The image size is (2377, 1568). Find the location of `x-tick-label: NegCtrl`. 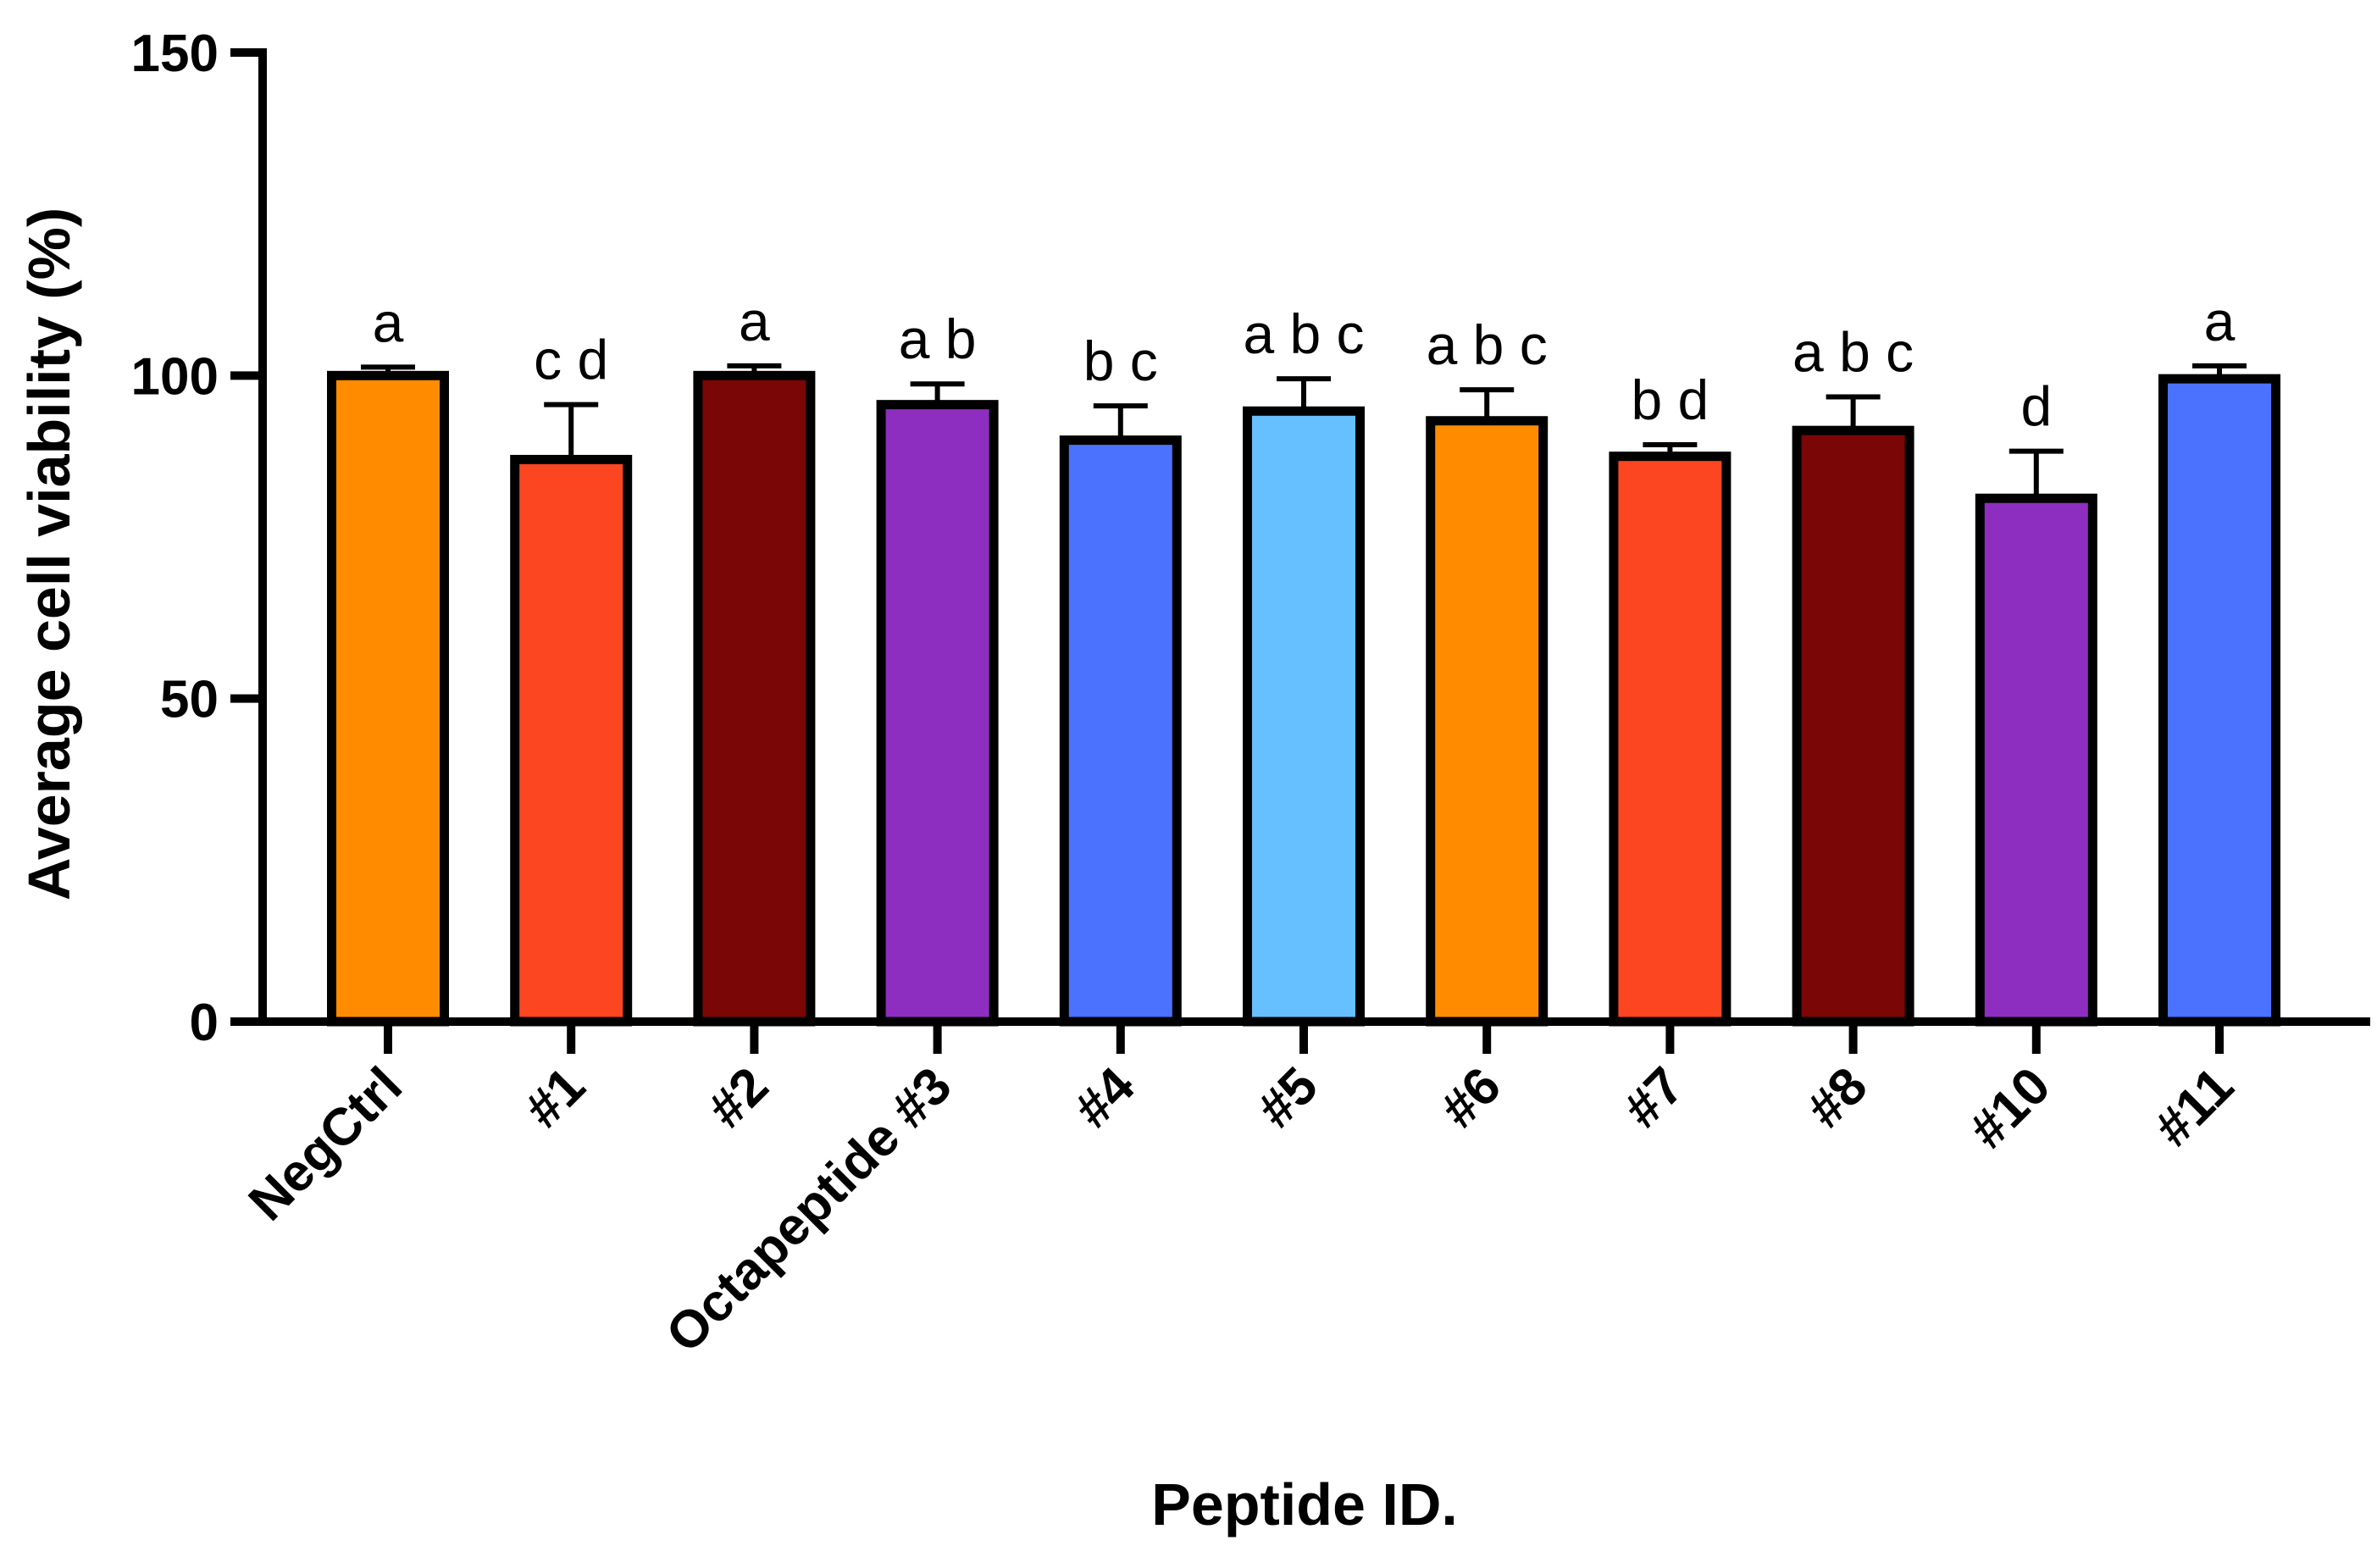

x-tick-label: NegCtrl is located at coordinates (325, 1144).